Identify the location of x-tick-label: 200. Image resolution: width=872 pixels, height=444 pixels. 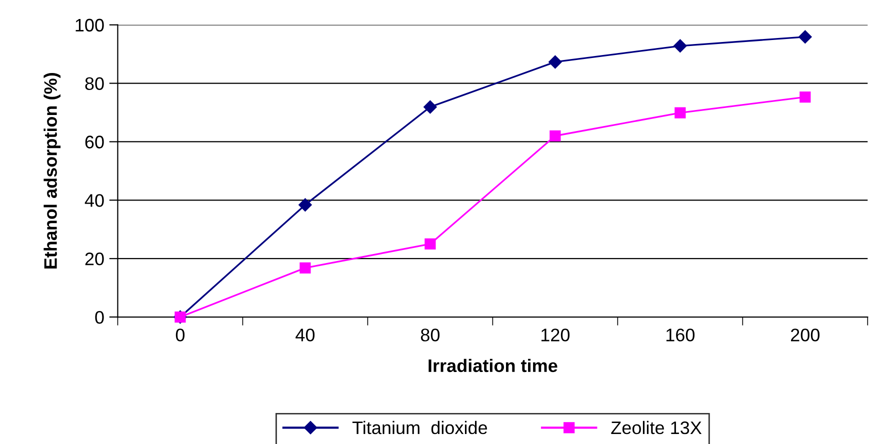
(805, 335).